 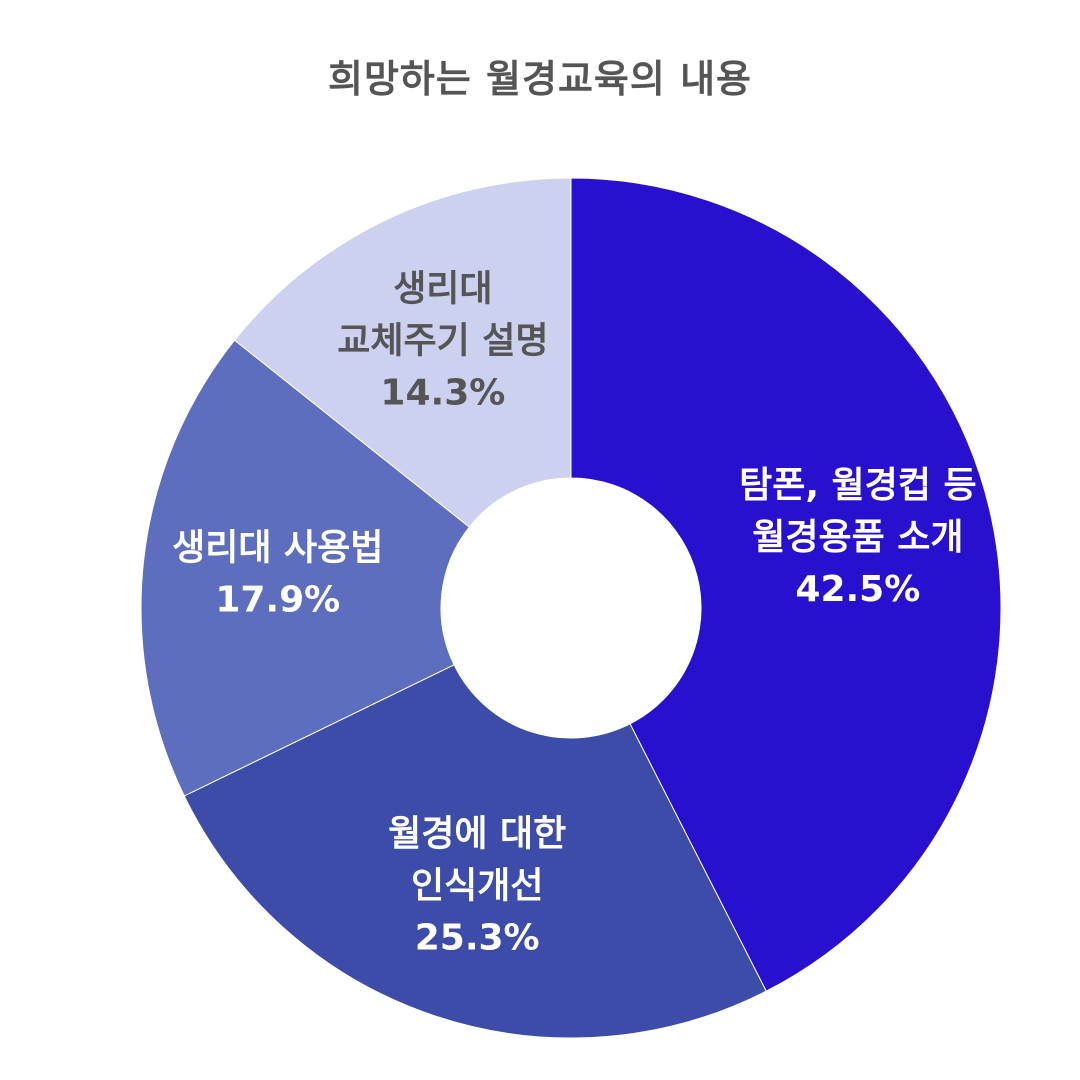 I want to click on chart-title: 희망하는 월경교육의 내용, so click(x=540, y=79).